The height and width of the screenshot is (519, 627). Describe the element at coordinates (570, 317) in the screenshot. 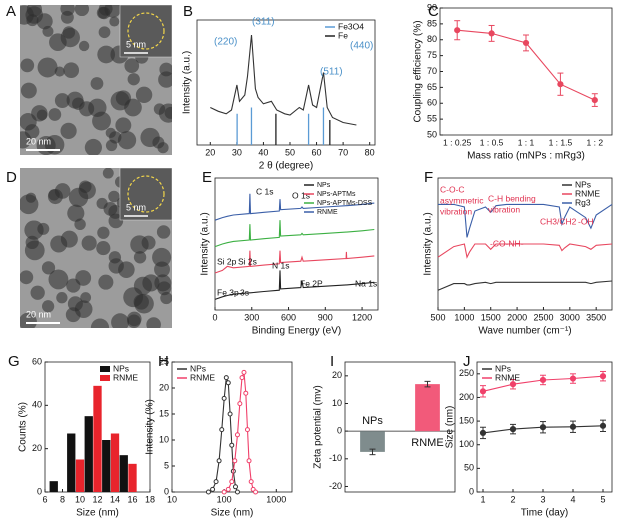

I see `x-tick-label: 3000` at that location.